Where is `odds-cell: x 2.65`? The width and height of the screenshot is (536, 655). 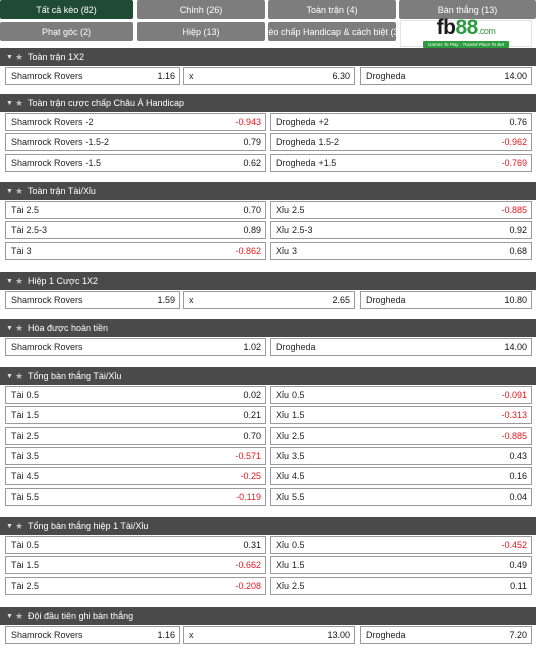 odds-cell: x 2.65 is located at coordinates (269, 300).